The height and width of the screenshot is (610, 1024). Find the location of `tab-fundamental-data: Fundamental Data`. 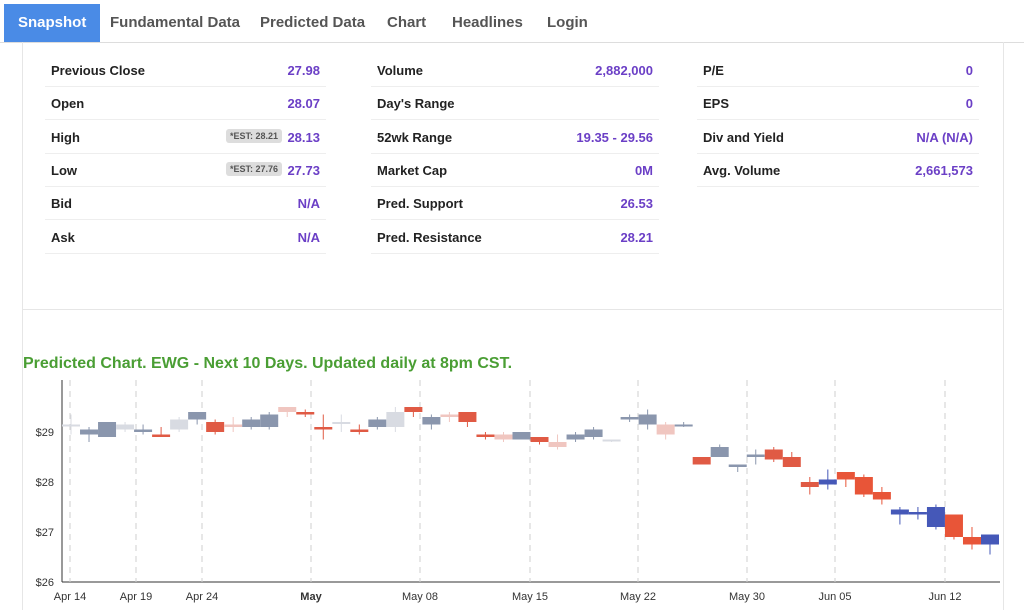

tab-fundamental-data: Fundamental Data is located at coordinates (175, 22).